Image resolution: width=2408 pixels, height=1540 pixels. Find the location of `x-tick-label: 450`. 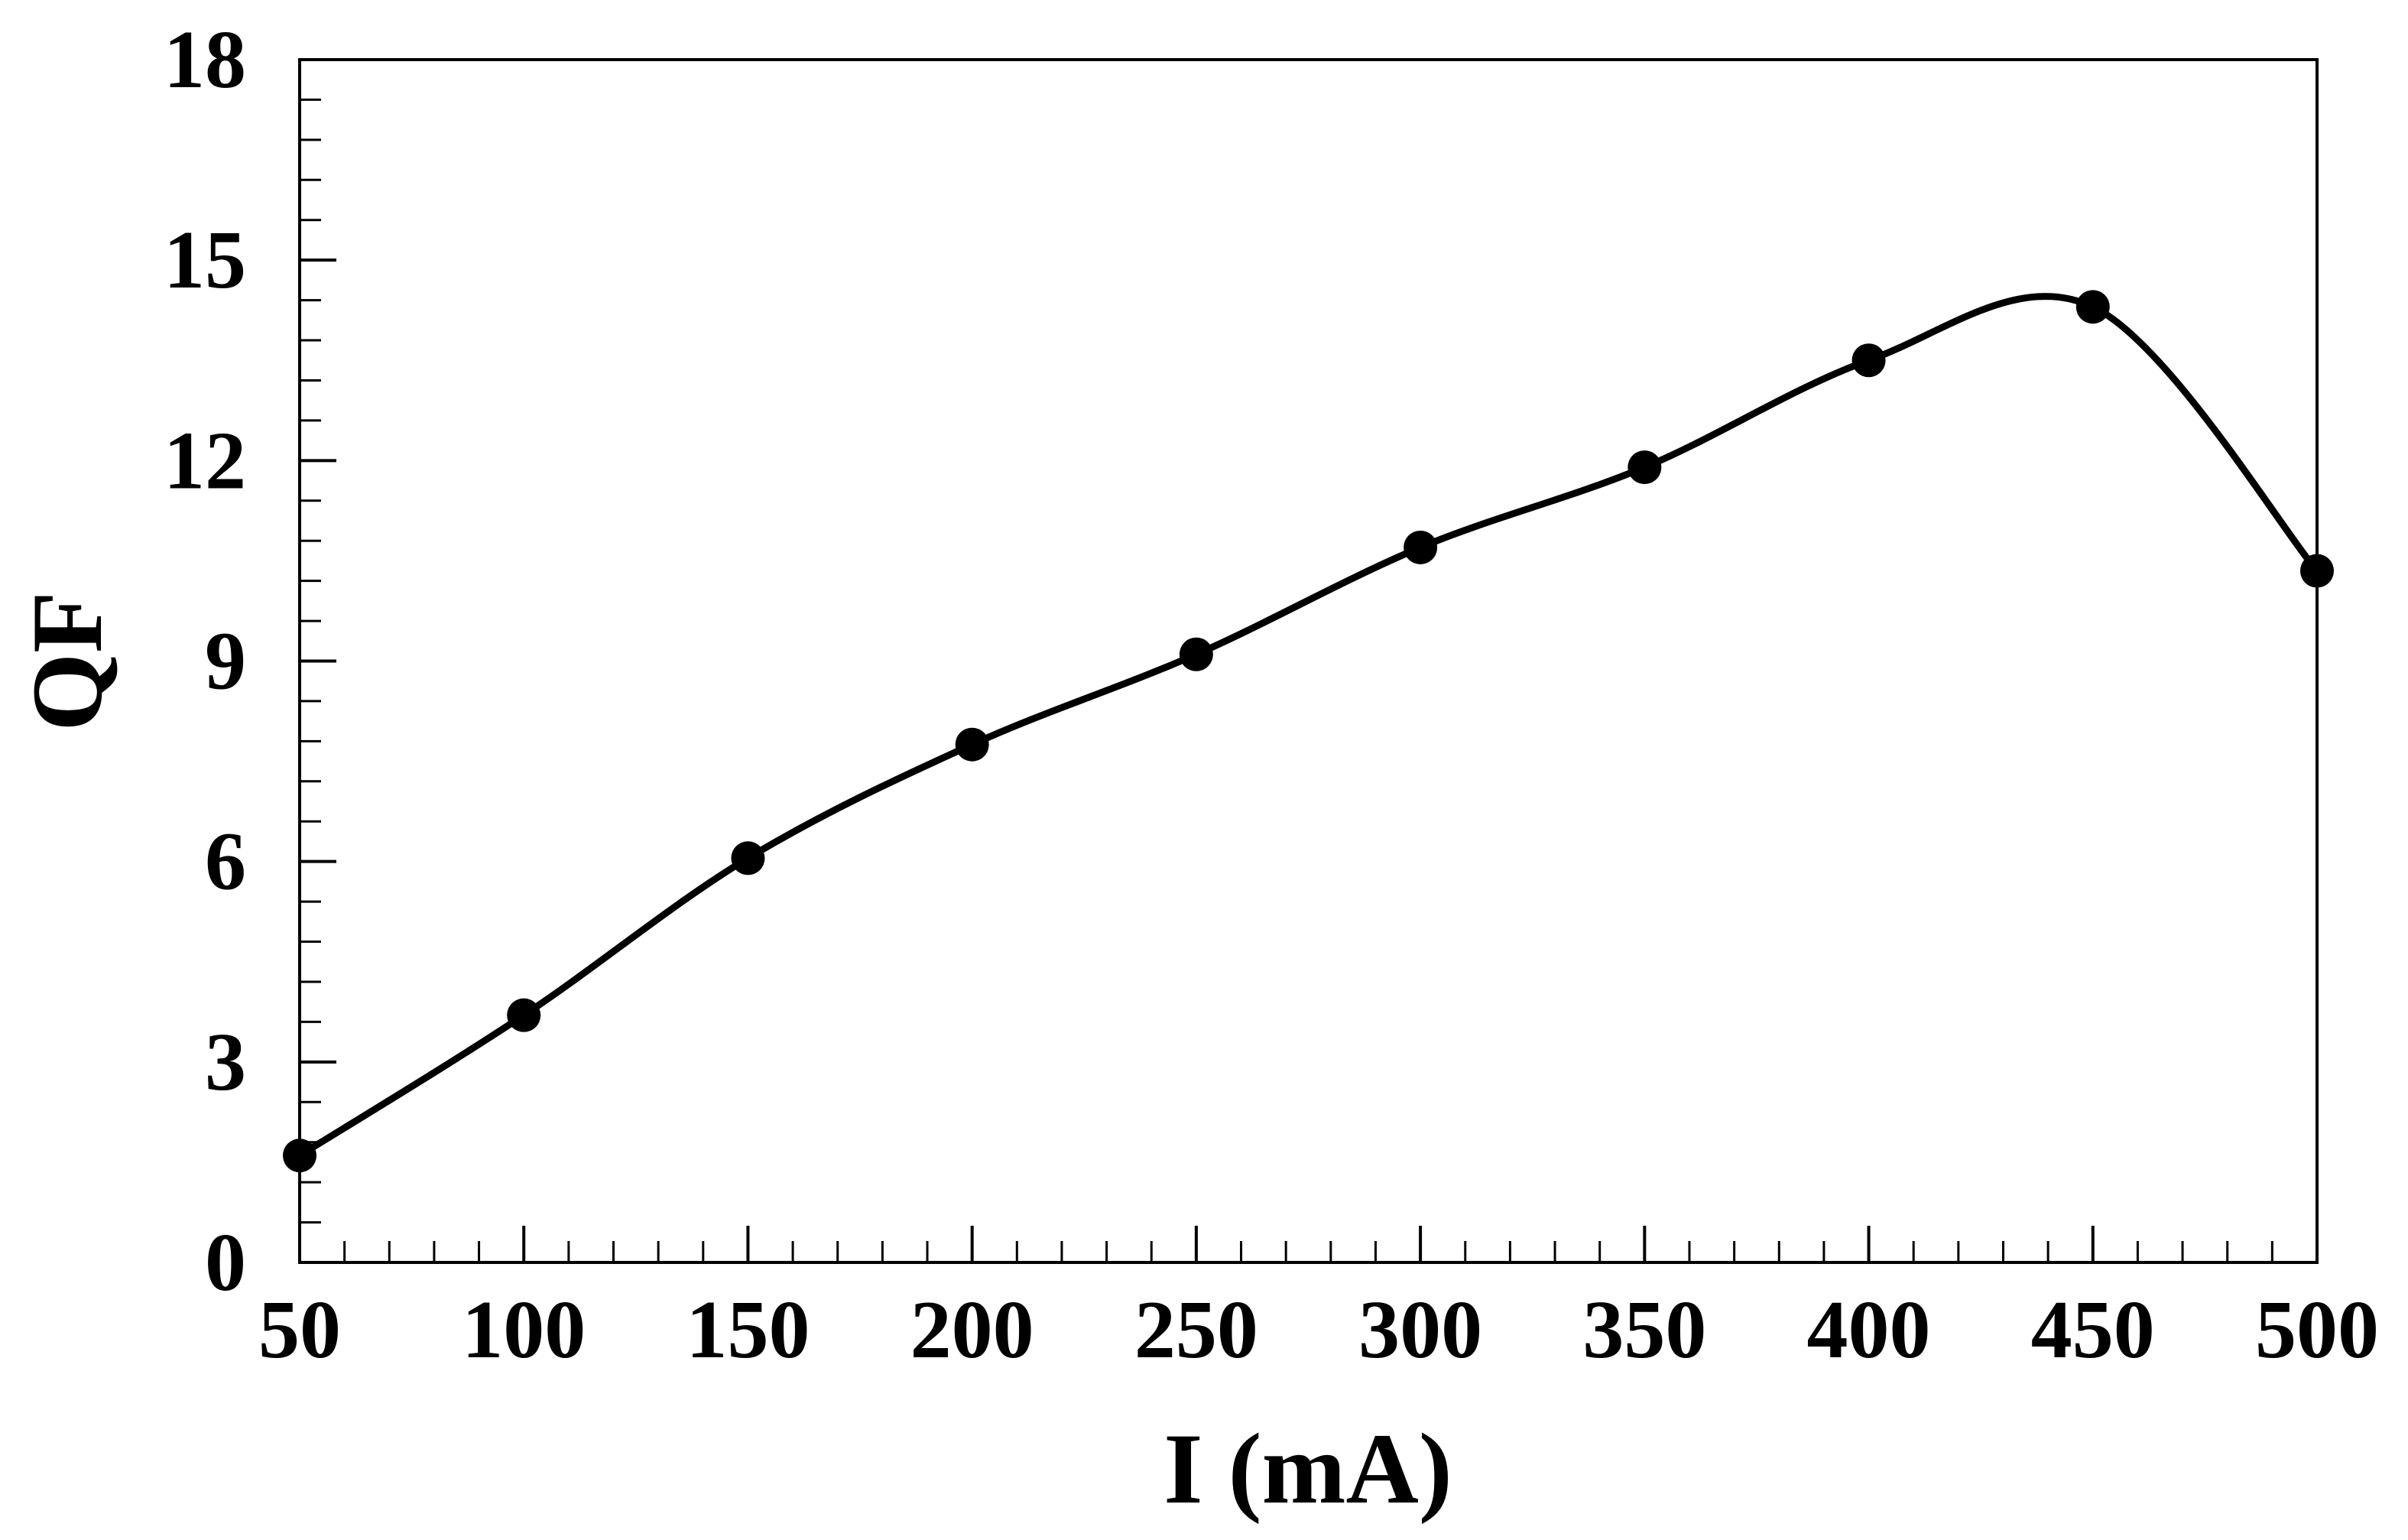

x-tick-label: 450 is located at coordinates (2093, 1330).